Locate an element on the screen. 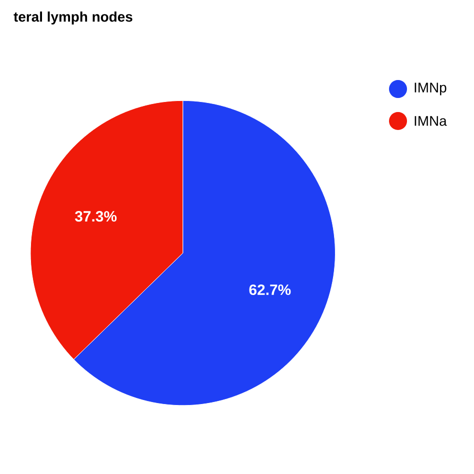 This screenshot has height=474, width=474. chart-title: teral lymph nodes is located at coordinates (73, 18).